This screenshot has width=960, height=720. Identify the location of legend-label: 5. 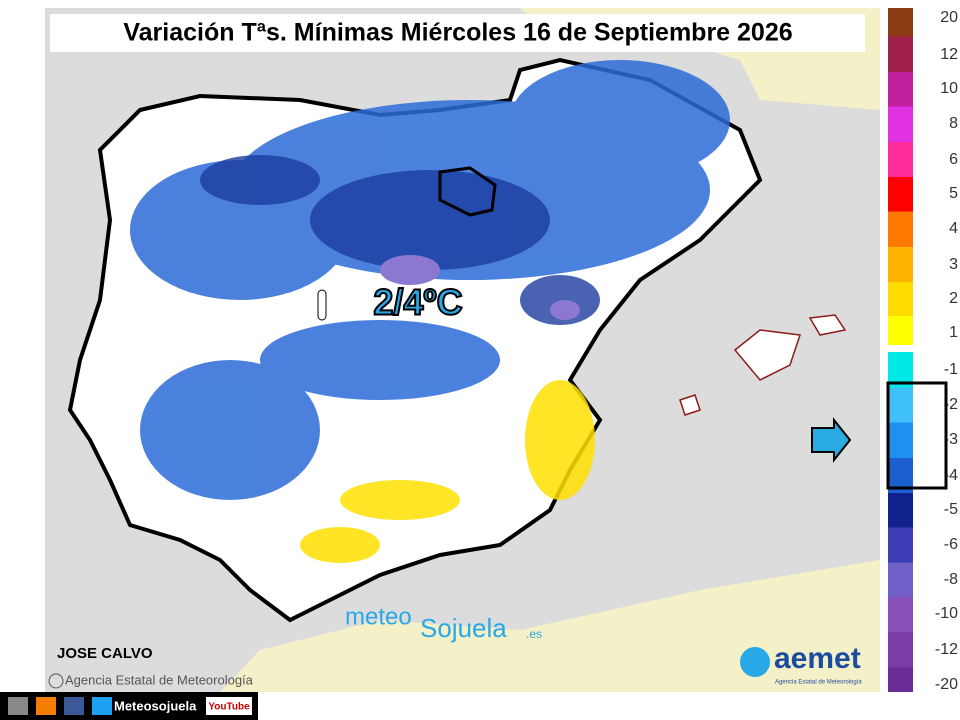
(953, 193).